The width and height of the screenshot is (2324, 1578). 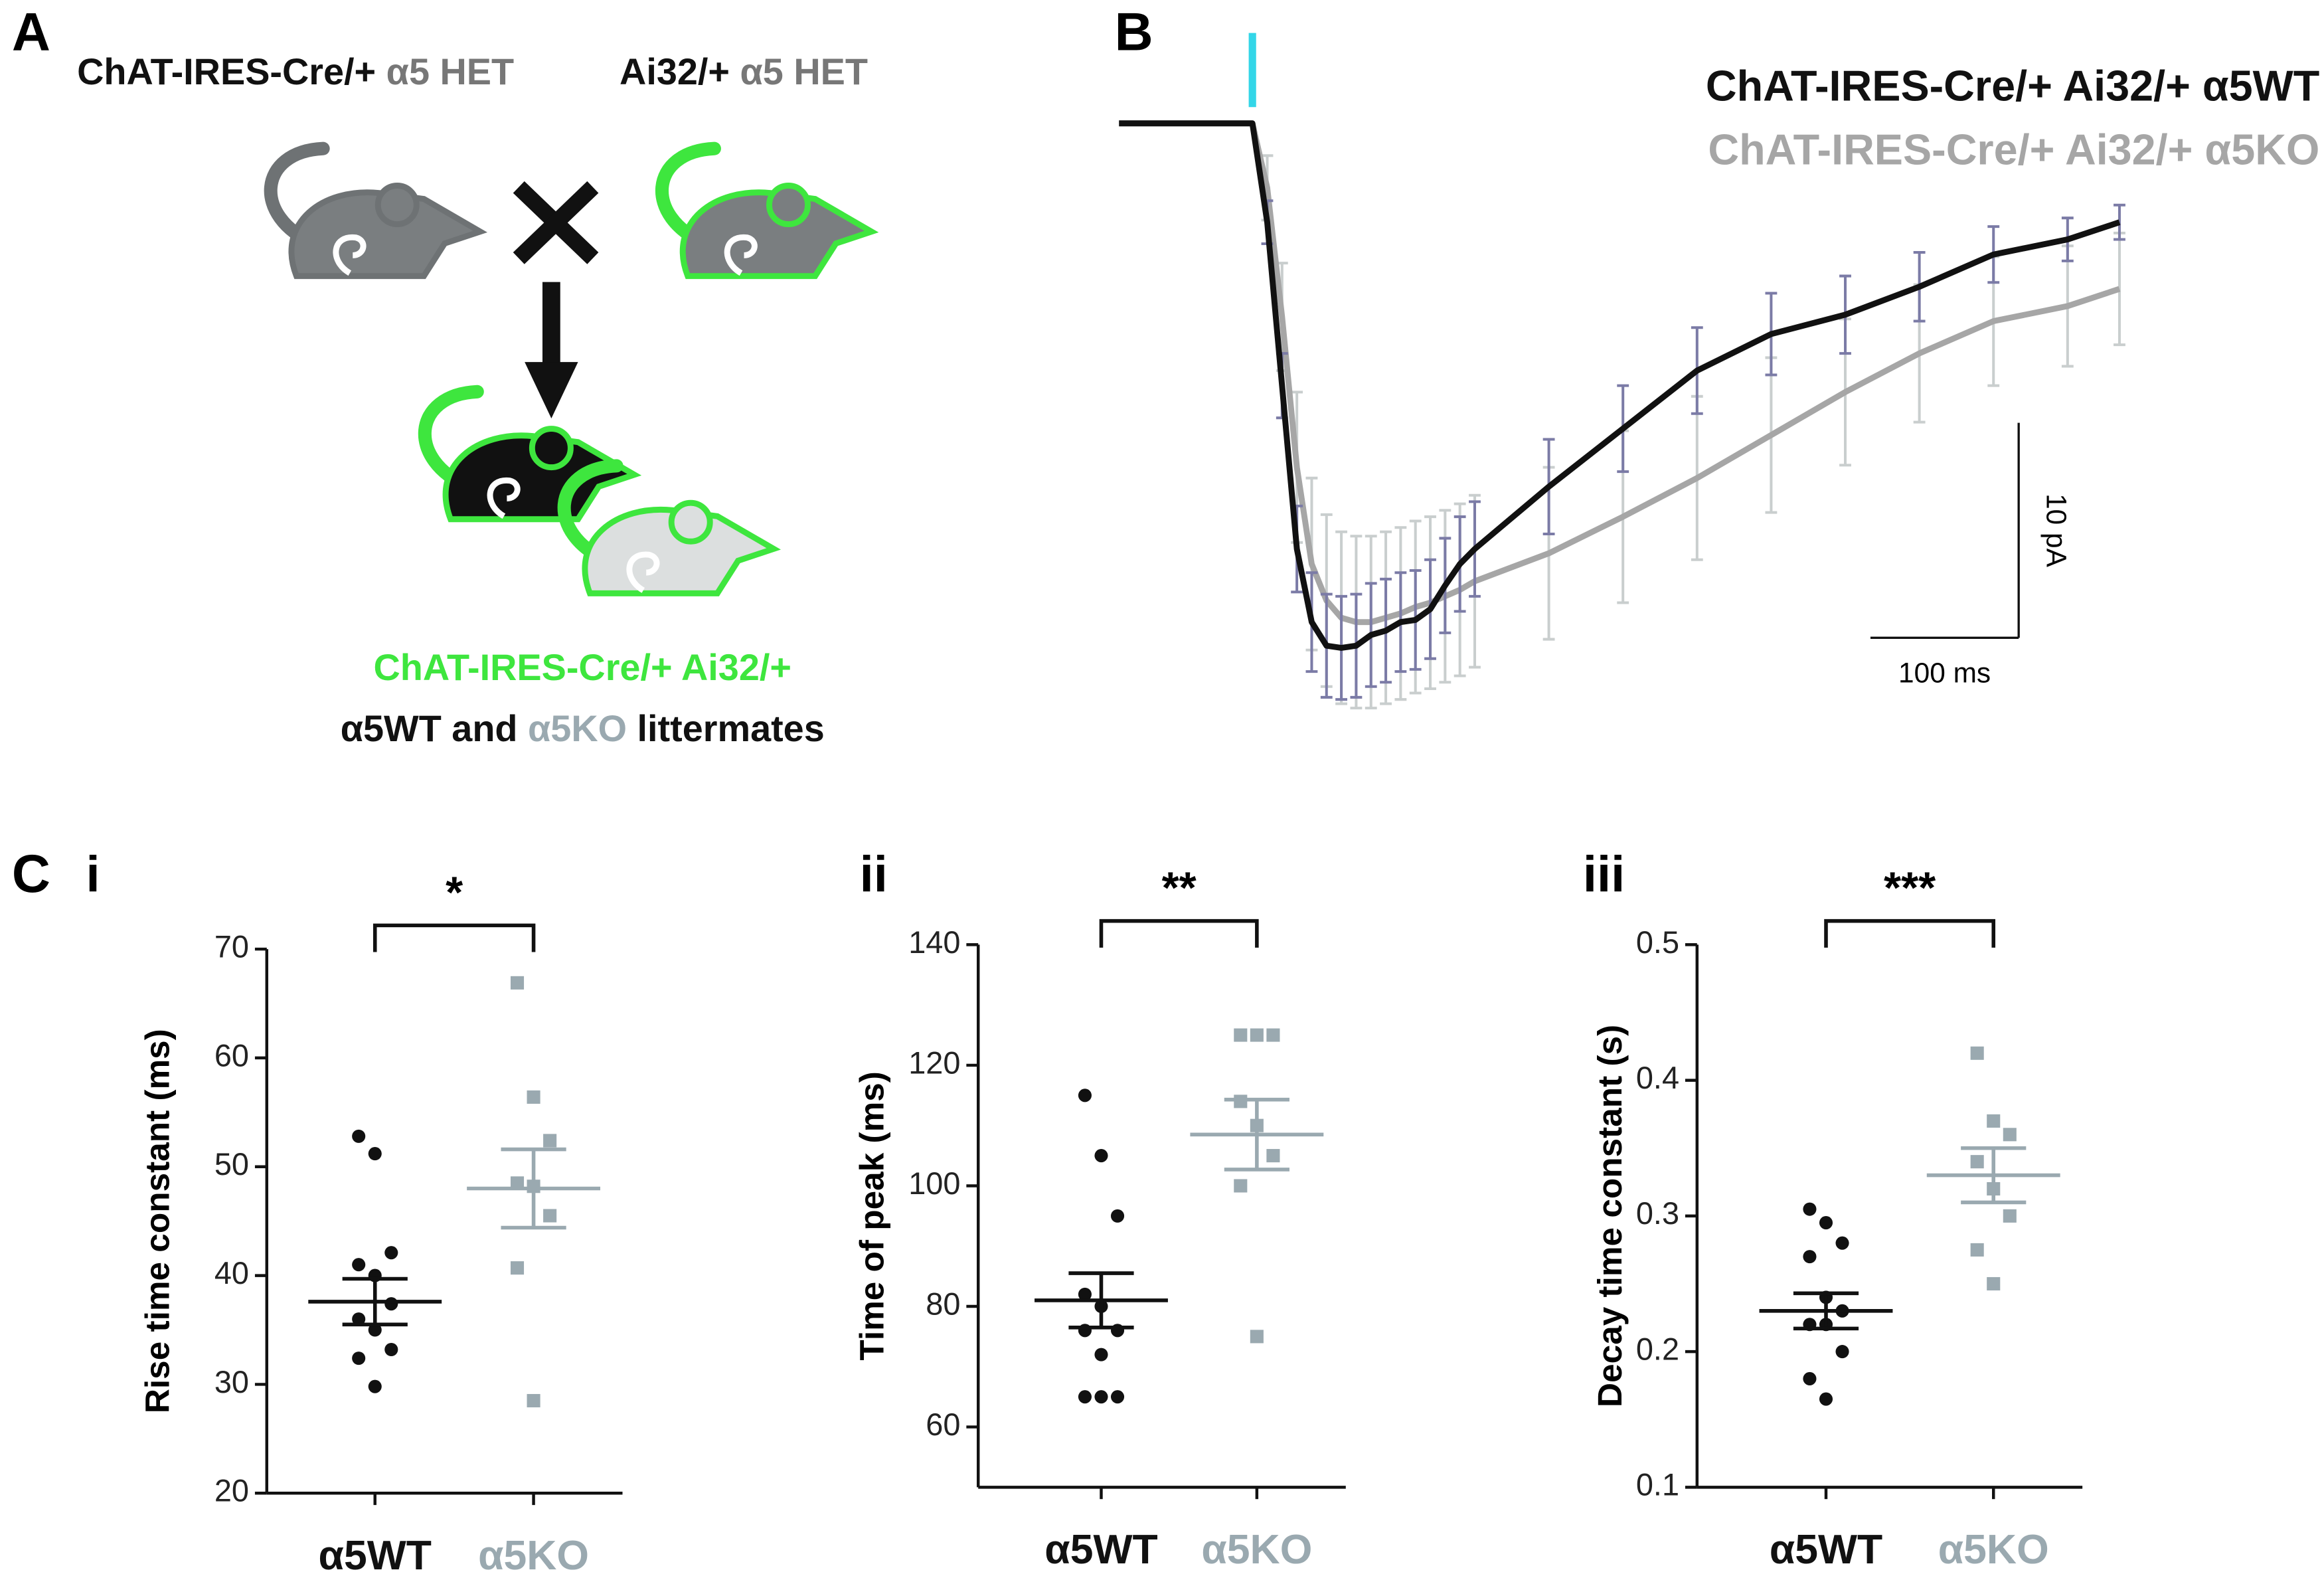 What do you see at coordinates (934, 943) in the screenshot?
I see `y-tick-label: 140` at bounding box center [934, 943].